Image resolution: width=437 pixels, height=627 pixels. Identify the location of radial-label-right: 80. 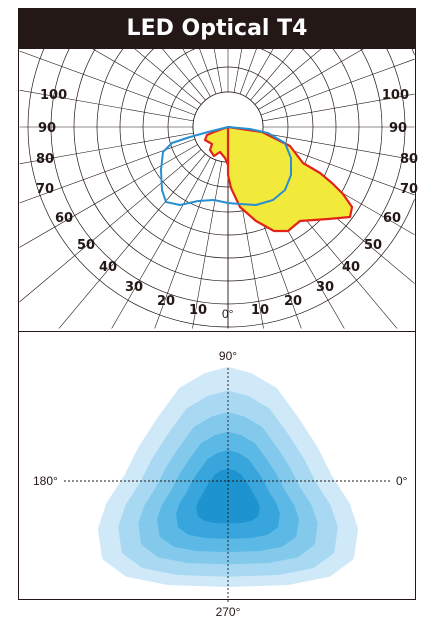
(409, 159).